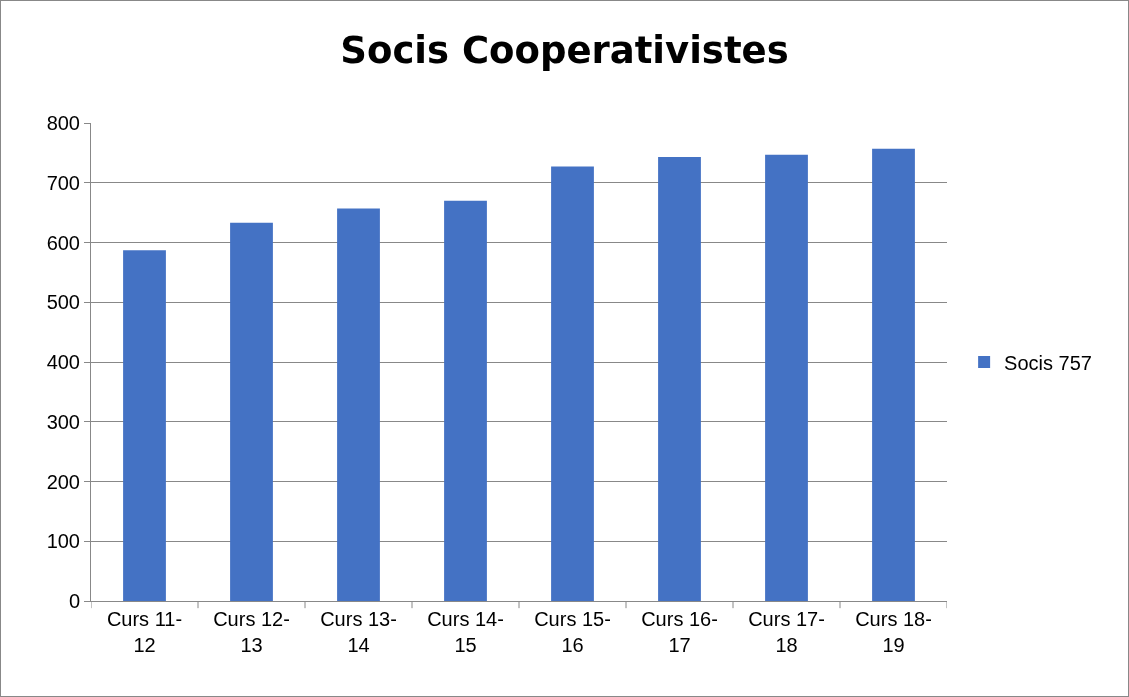  I want to click on y-tick-label: 200, so click(63, 481).